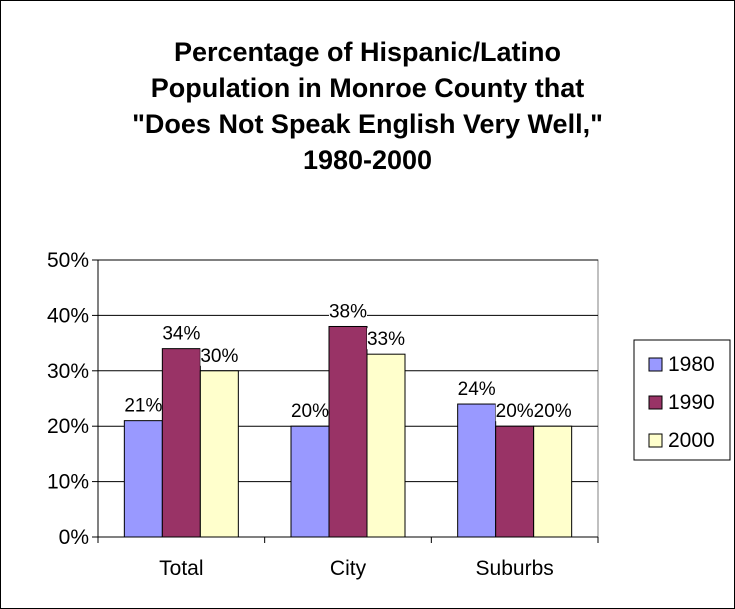 Image resolution: width=735 pixels, height=609 pixels. What do you see at coordinates (68, 260) in the screenshot?
I see `y-tick-label: 50%` at bounding box center [68, 260].